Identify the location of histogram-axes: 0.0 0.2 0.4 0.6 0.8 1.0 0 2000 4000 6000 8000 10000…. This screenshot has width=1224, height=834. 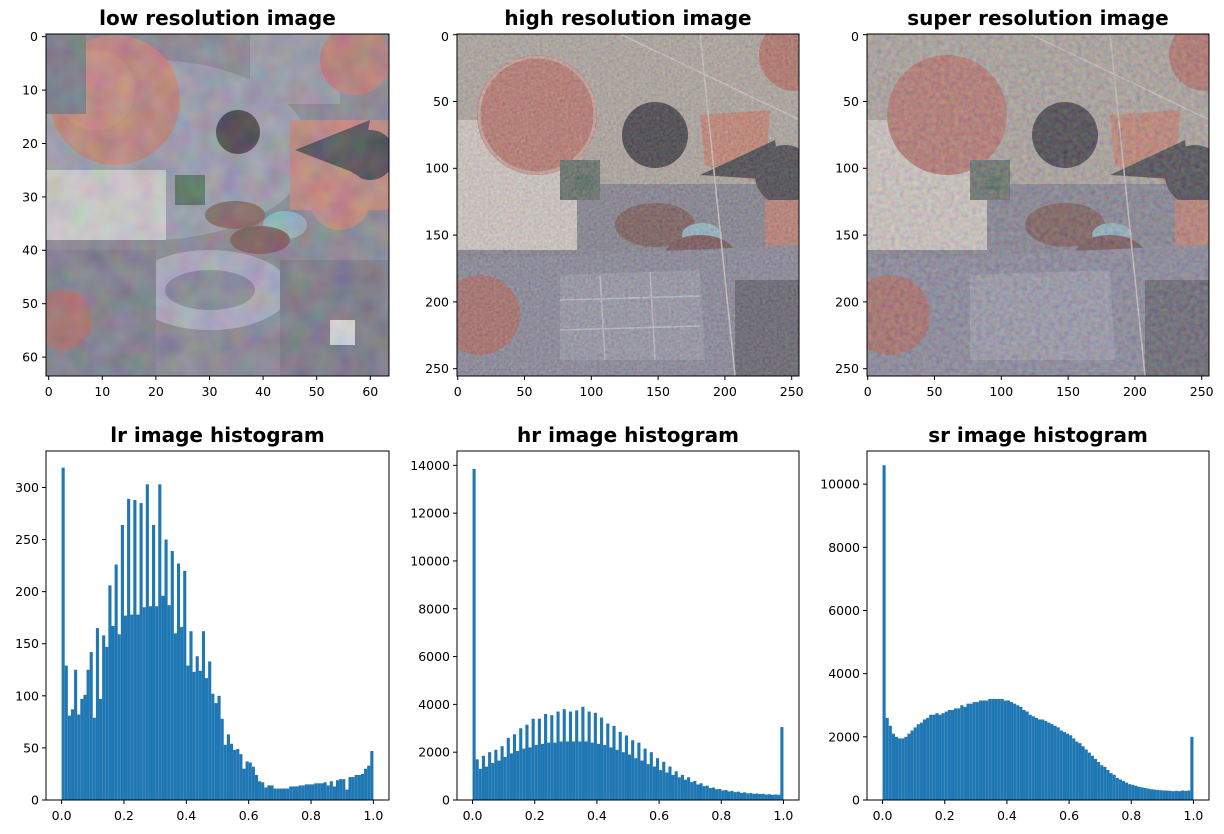
(605, 636).